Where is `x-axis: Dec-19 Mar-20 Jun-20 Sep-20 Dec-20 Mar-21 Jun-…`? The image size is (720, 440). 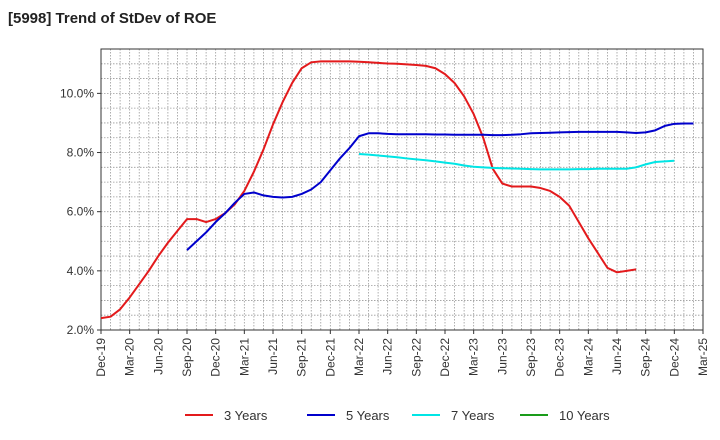
x-axis: Dec-19 Mar-20 Jun-20 Sep-20 Dec-20 Mar-21 Jun-… is located at coordinates (402, 353).